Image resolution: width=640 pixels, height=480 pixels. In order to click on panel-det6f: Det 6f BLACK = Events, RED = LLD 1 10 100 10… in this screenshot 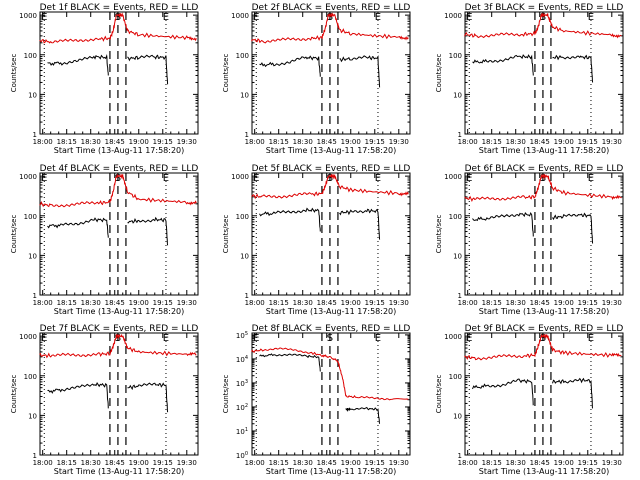, I will do `click(529, 240)`.